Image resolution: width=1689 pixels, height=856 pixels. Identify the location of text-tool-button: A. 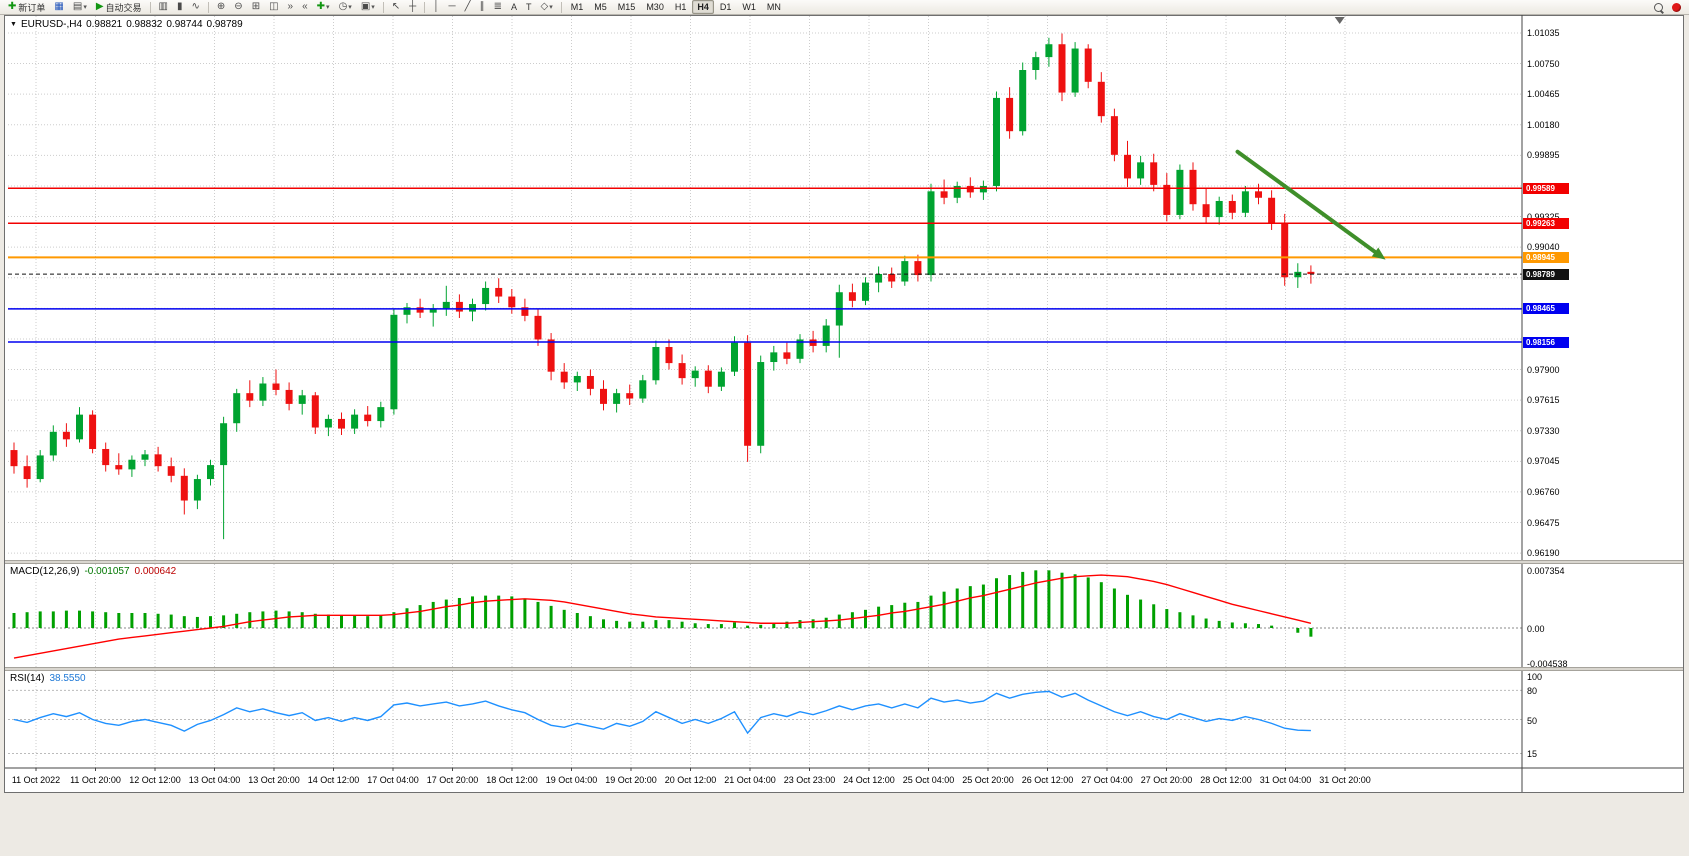
(514, 7).